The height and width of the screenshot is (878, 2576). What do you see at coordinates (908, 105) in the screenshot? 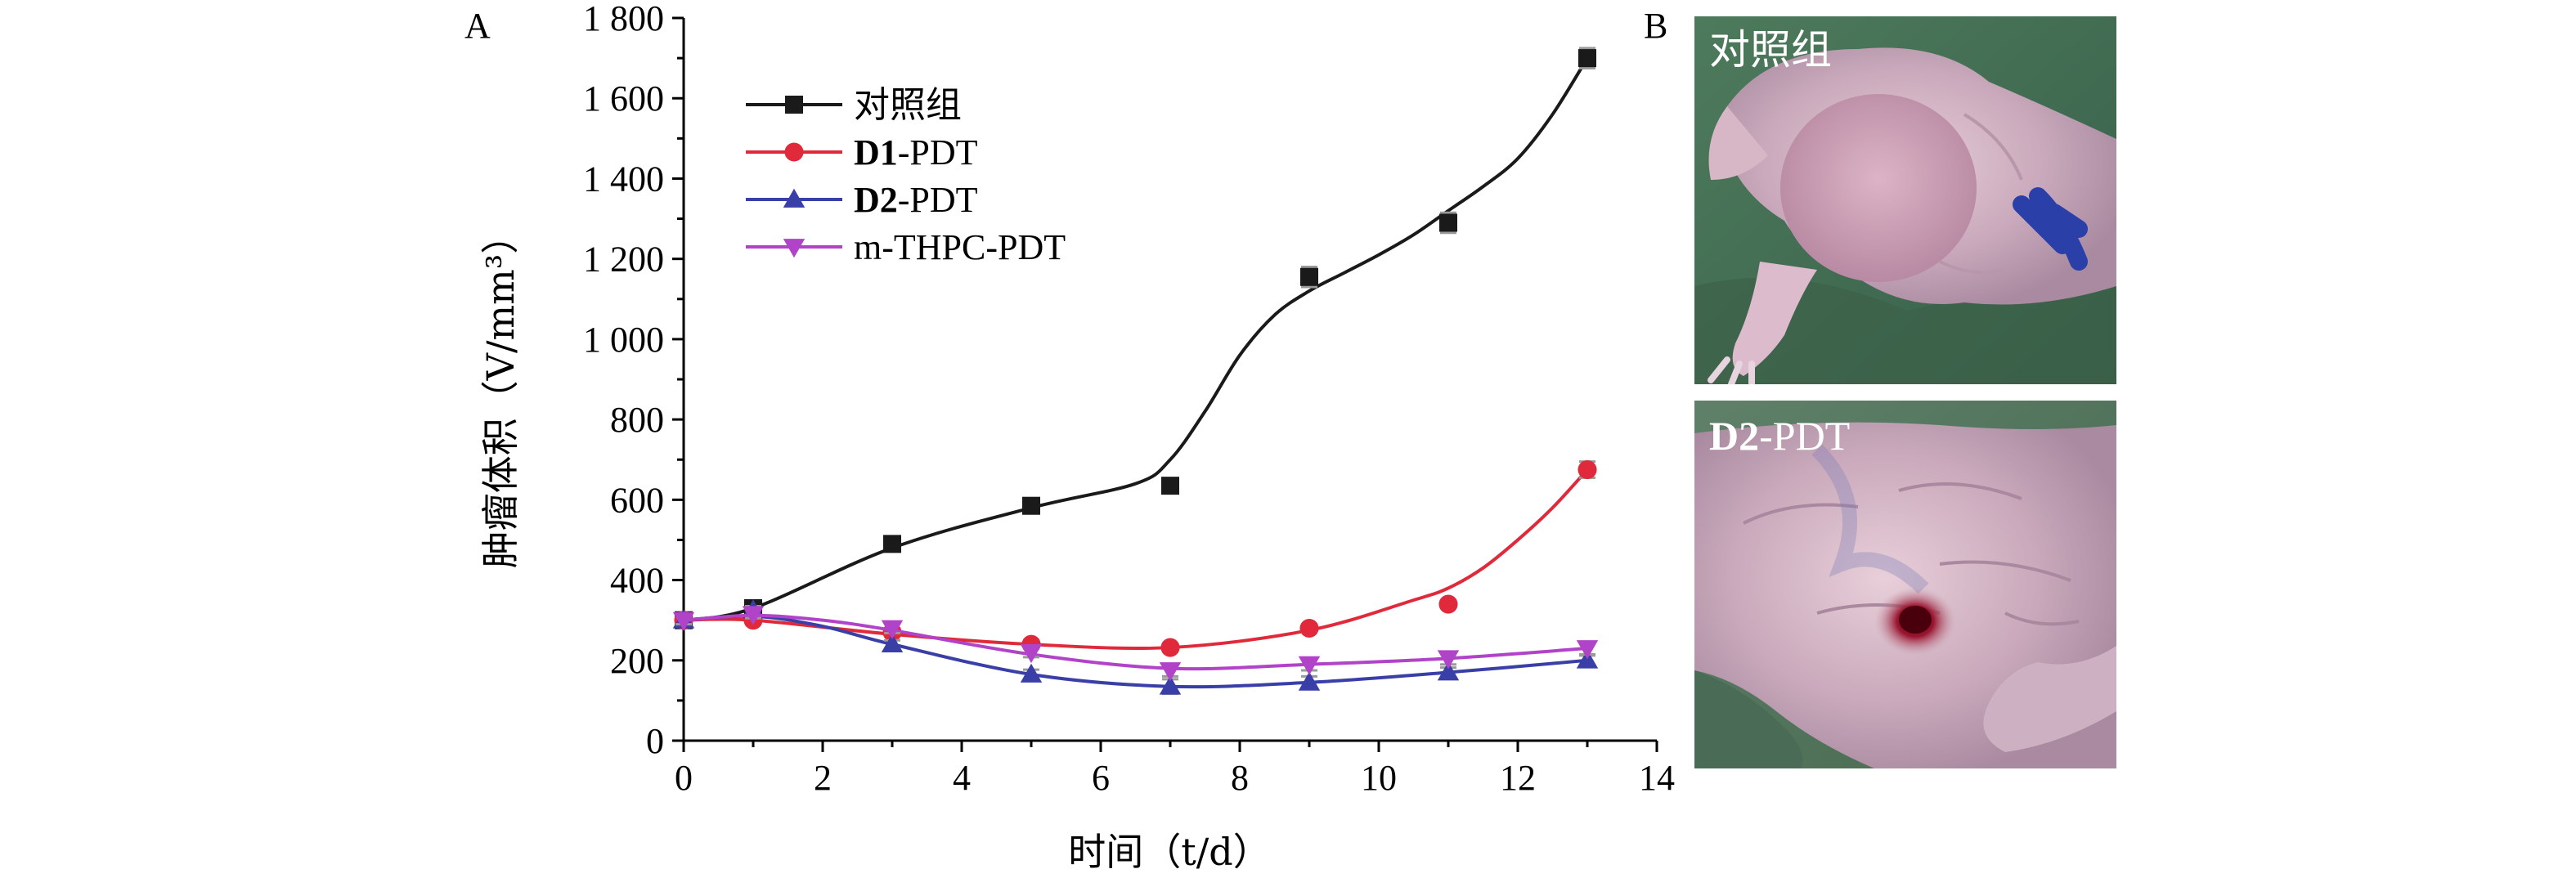
I see `legend-label: 对照组` at bounding box center [908, 105].